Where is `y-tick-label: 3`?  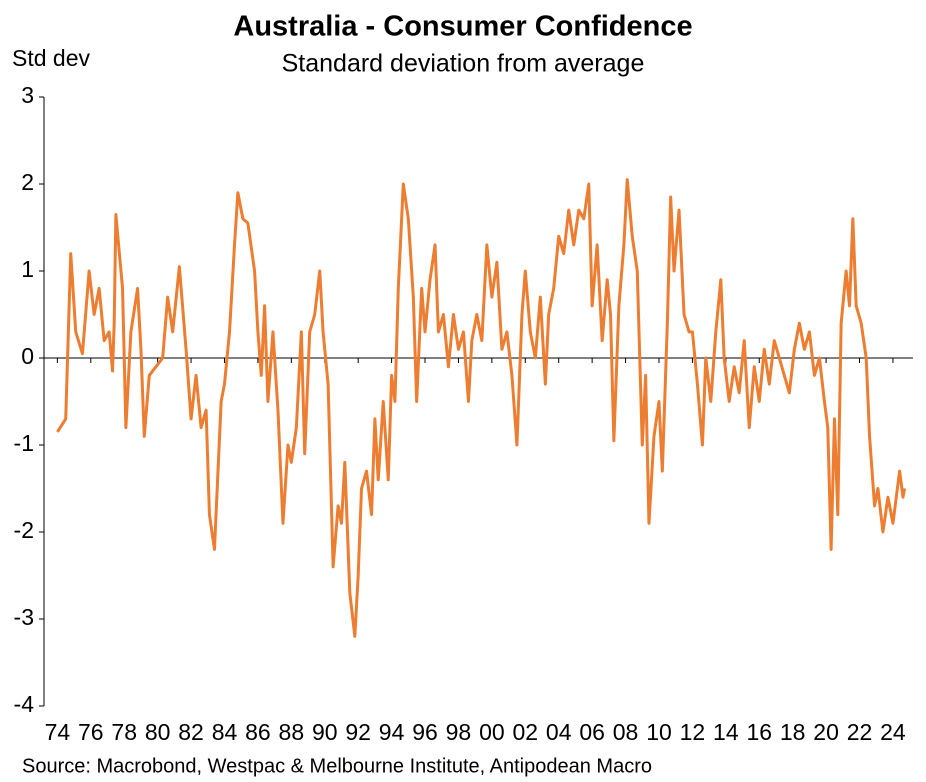
y-tick-label: 3 is located at coordinates (27, 95).